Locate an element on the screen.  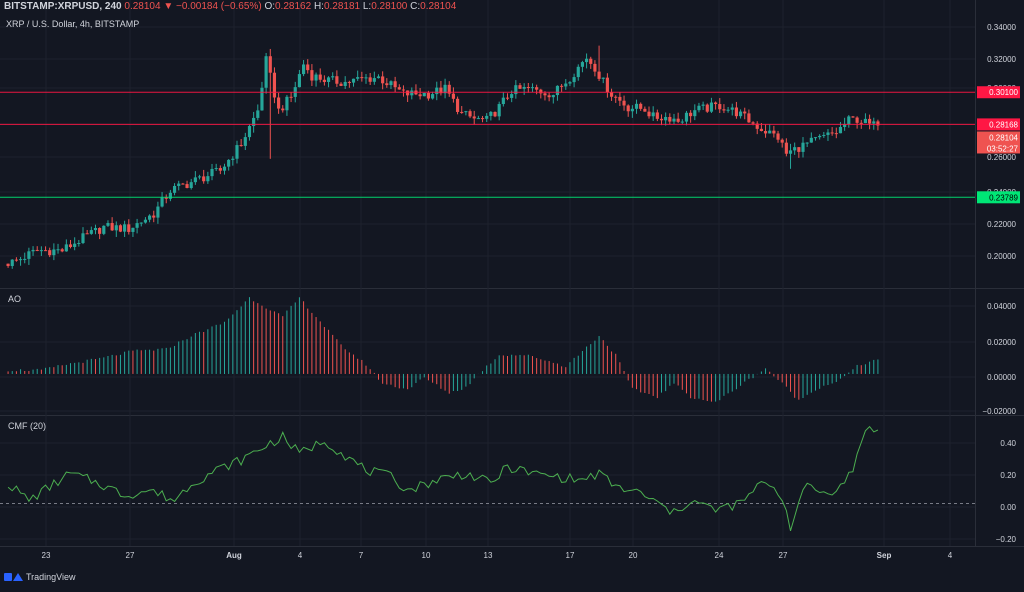
cmf-pane-title: CMF (20) is located at coordinates (27, 426).